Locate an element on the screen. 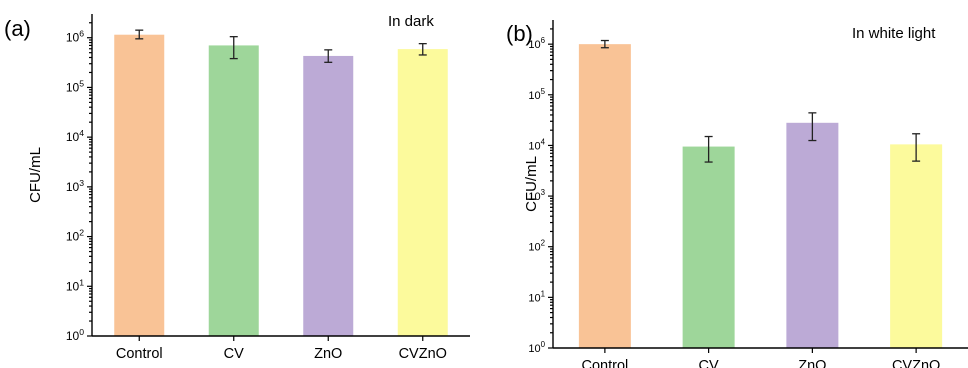  panel-label: (b) is located at coordinates (519, 33).